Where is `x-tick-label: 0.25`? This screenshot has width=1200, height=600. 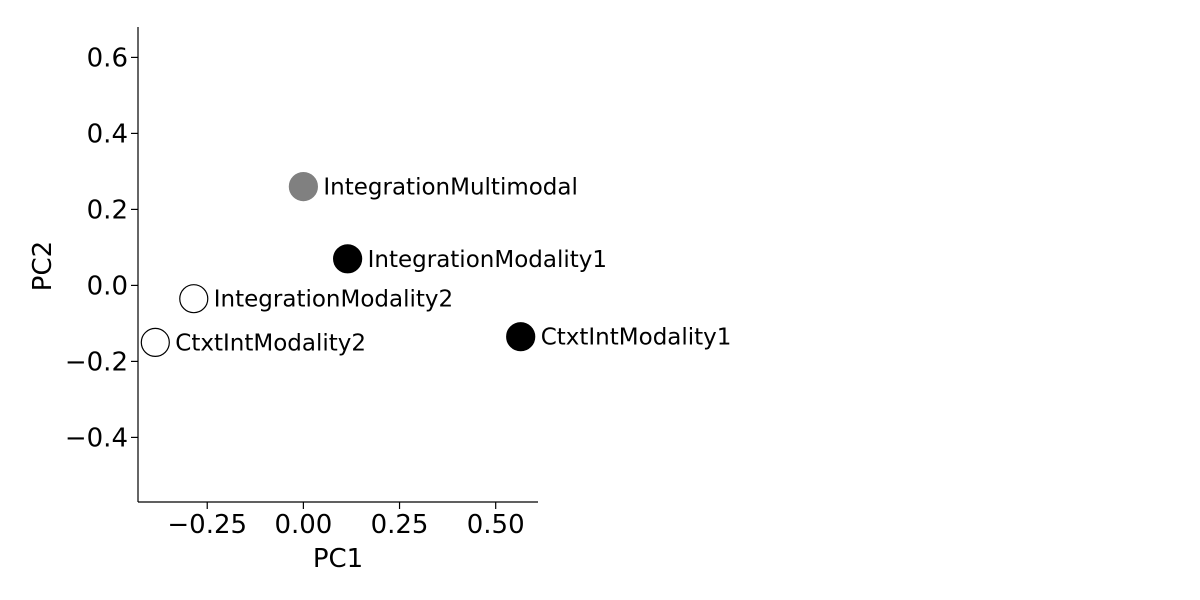 x-tick-label: 0.25 is located at coordinates (400, 525).